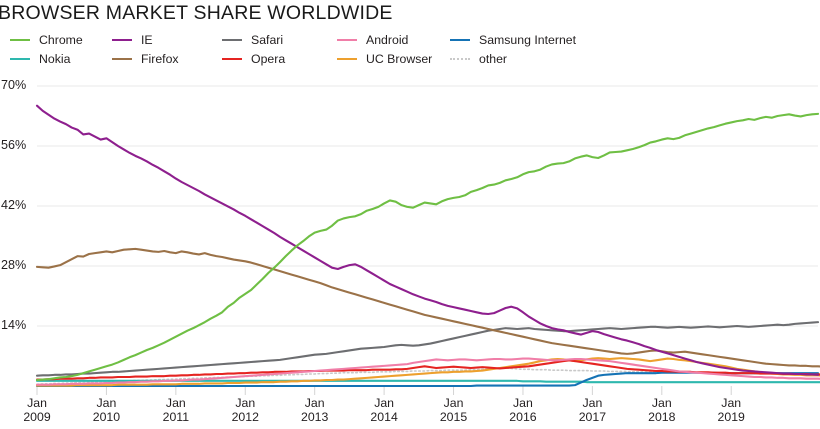 The width and height of the screenshot is (820, 429). I want to click on legend-item-label: Nokia, so click(55, 59).